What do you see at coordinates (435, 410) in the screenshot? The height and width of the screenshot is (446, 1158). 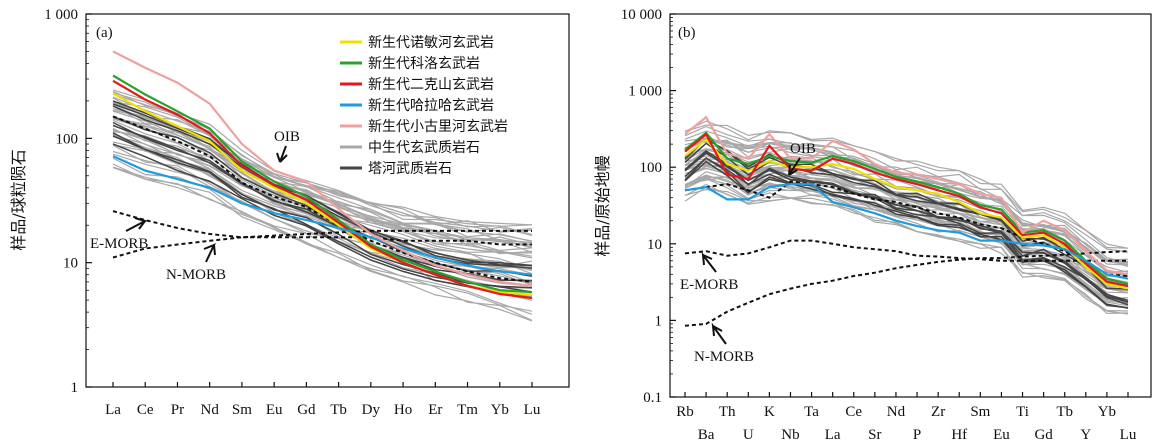 I see `x-tick-label: Er` at bounding box center [435, 410].